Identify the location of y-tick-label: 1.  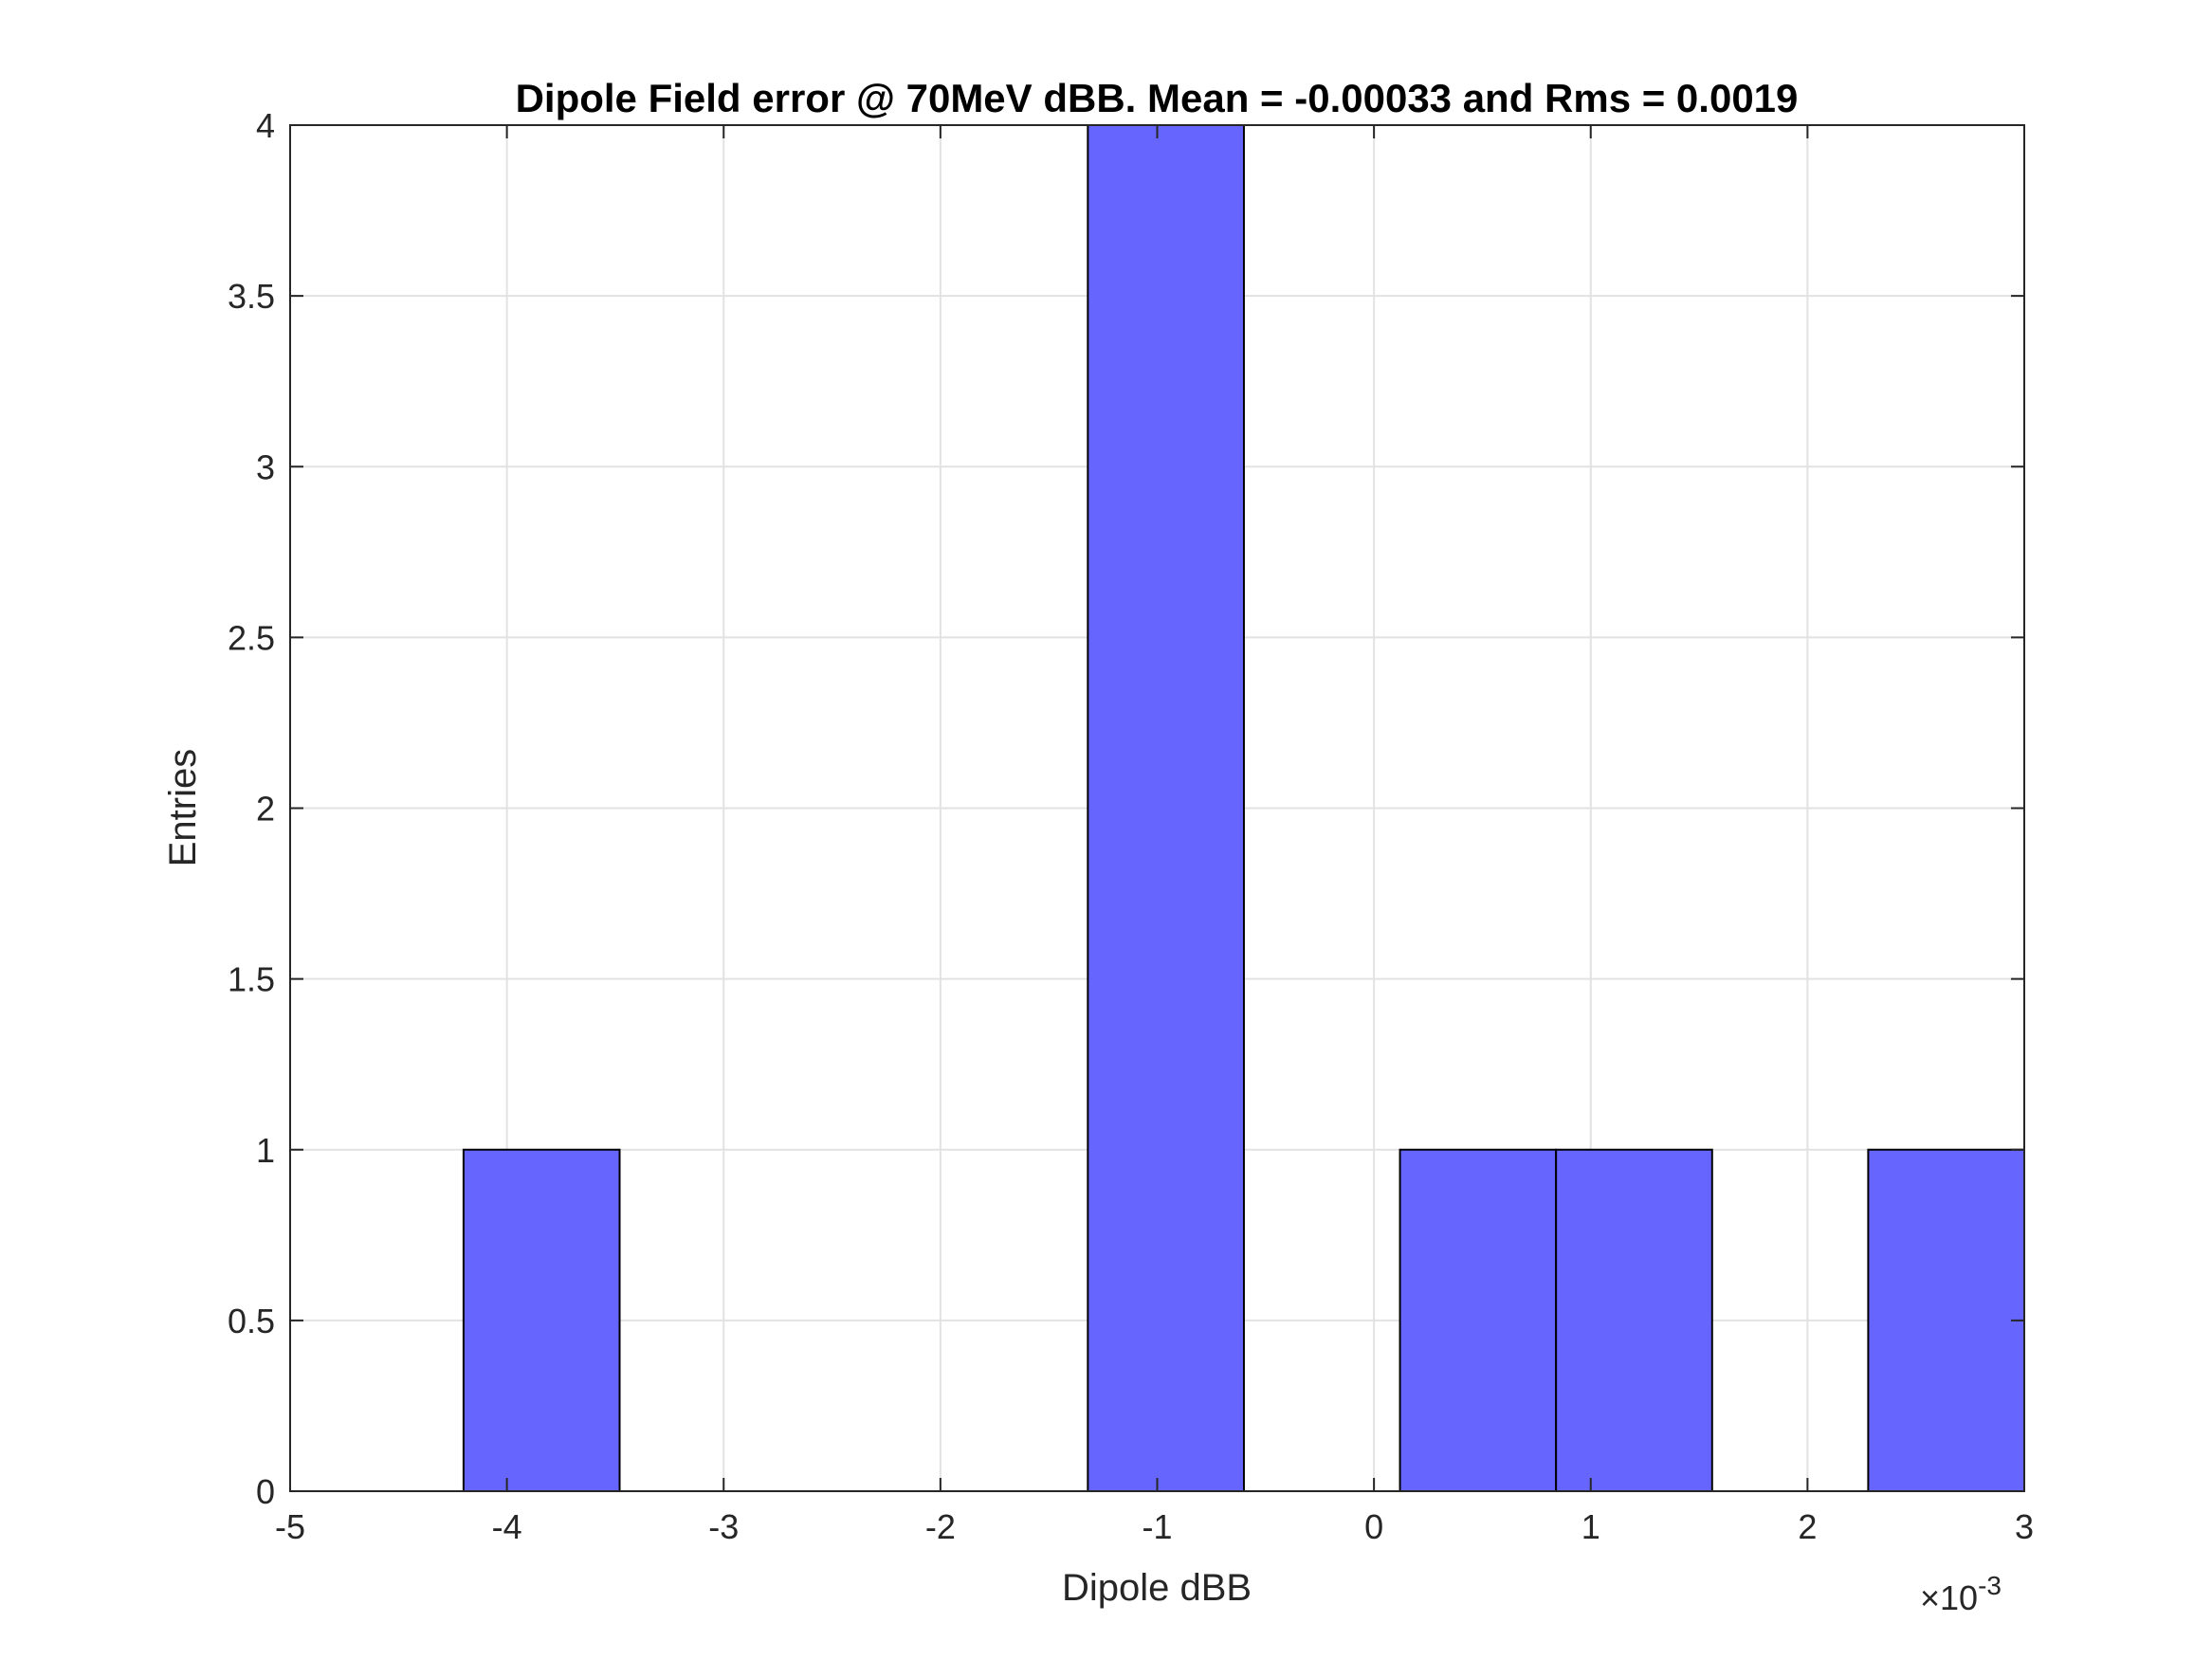
(265, 1150).